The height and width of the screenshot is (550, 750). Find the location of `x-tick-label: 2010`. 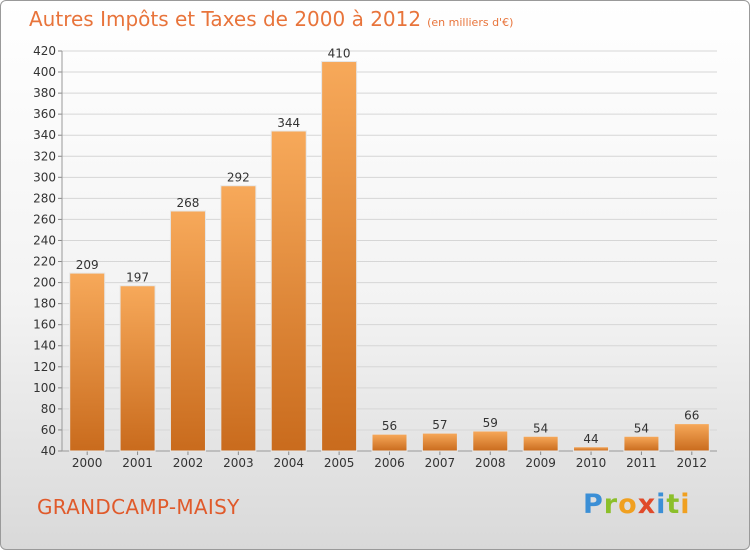

x-tick-label: 2010 is located at coordinates (591, 463).